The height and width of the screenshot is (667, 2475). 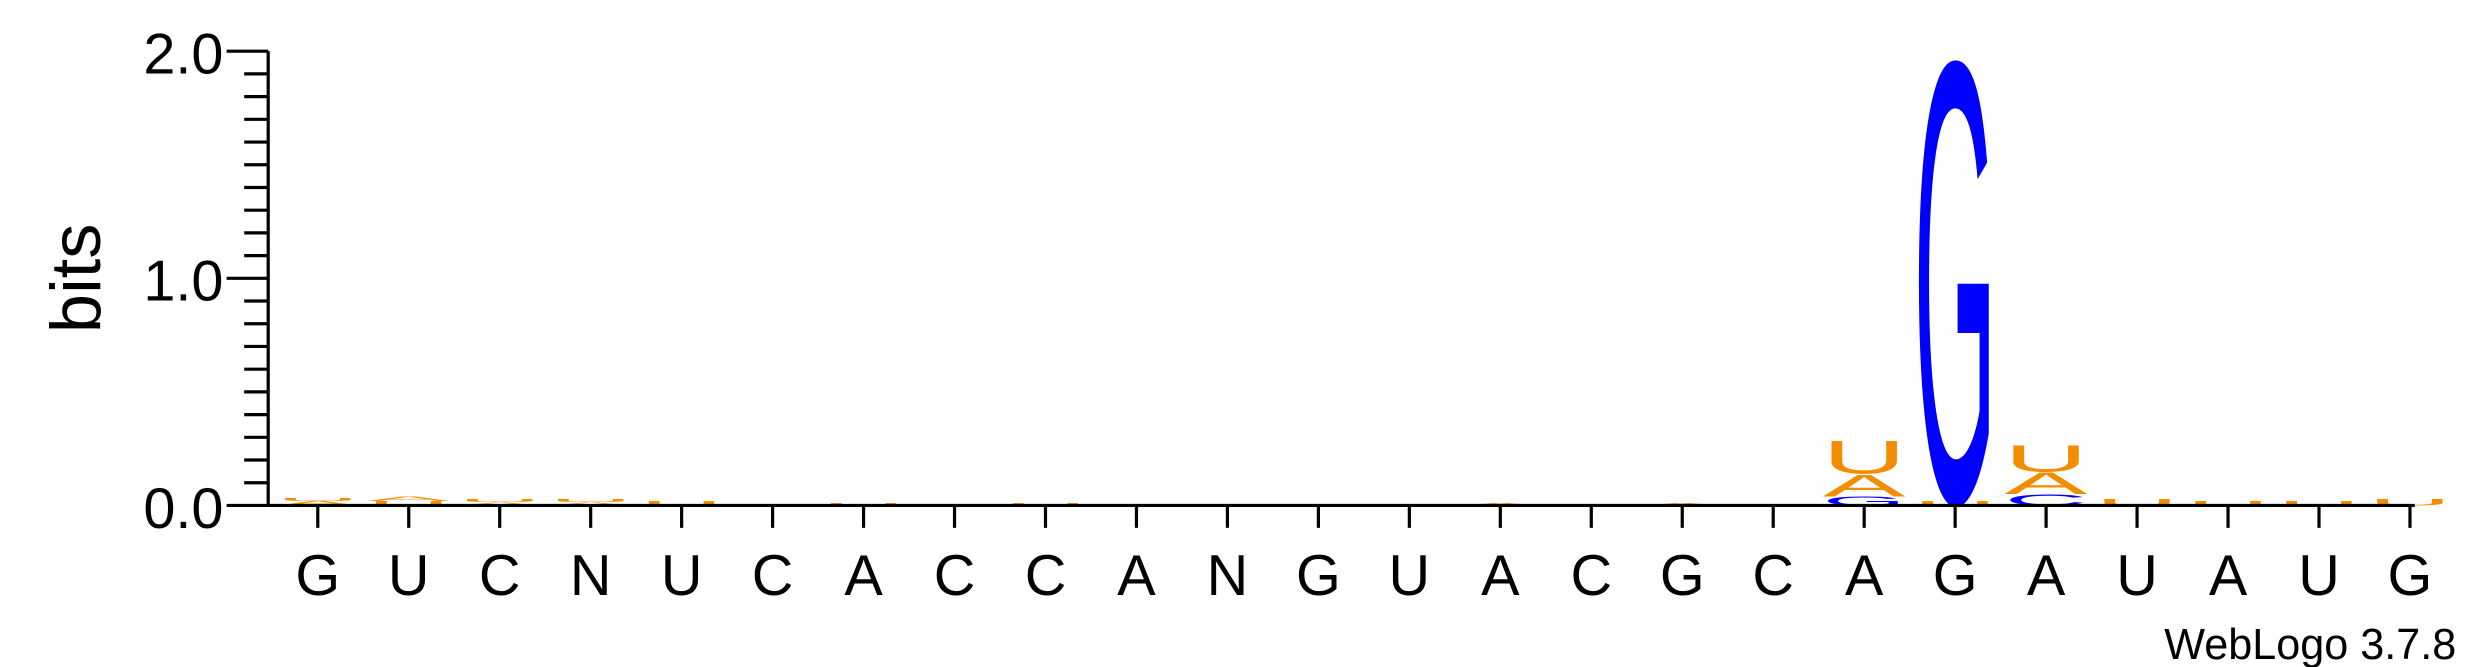 I want to click on glyph-G: G, so click(x=1955, y=317).